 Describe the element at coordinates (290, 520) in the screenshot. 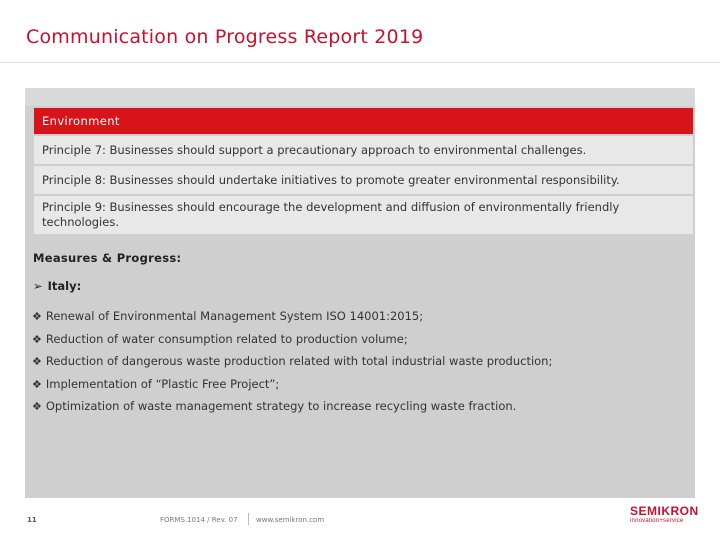

I see `website-link: www.semikron.com` at that location.